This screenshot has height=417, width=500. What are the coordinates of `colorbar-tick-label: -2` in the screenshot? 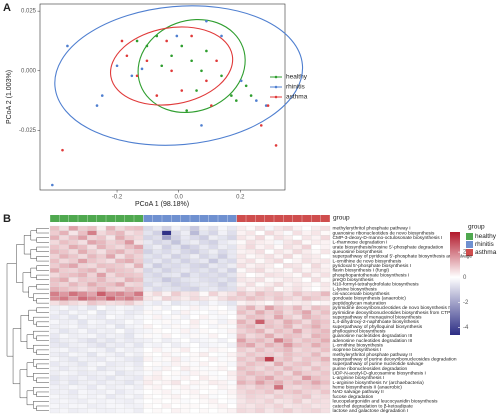 It's located at (466, 303).